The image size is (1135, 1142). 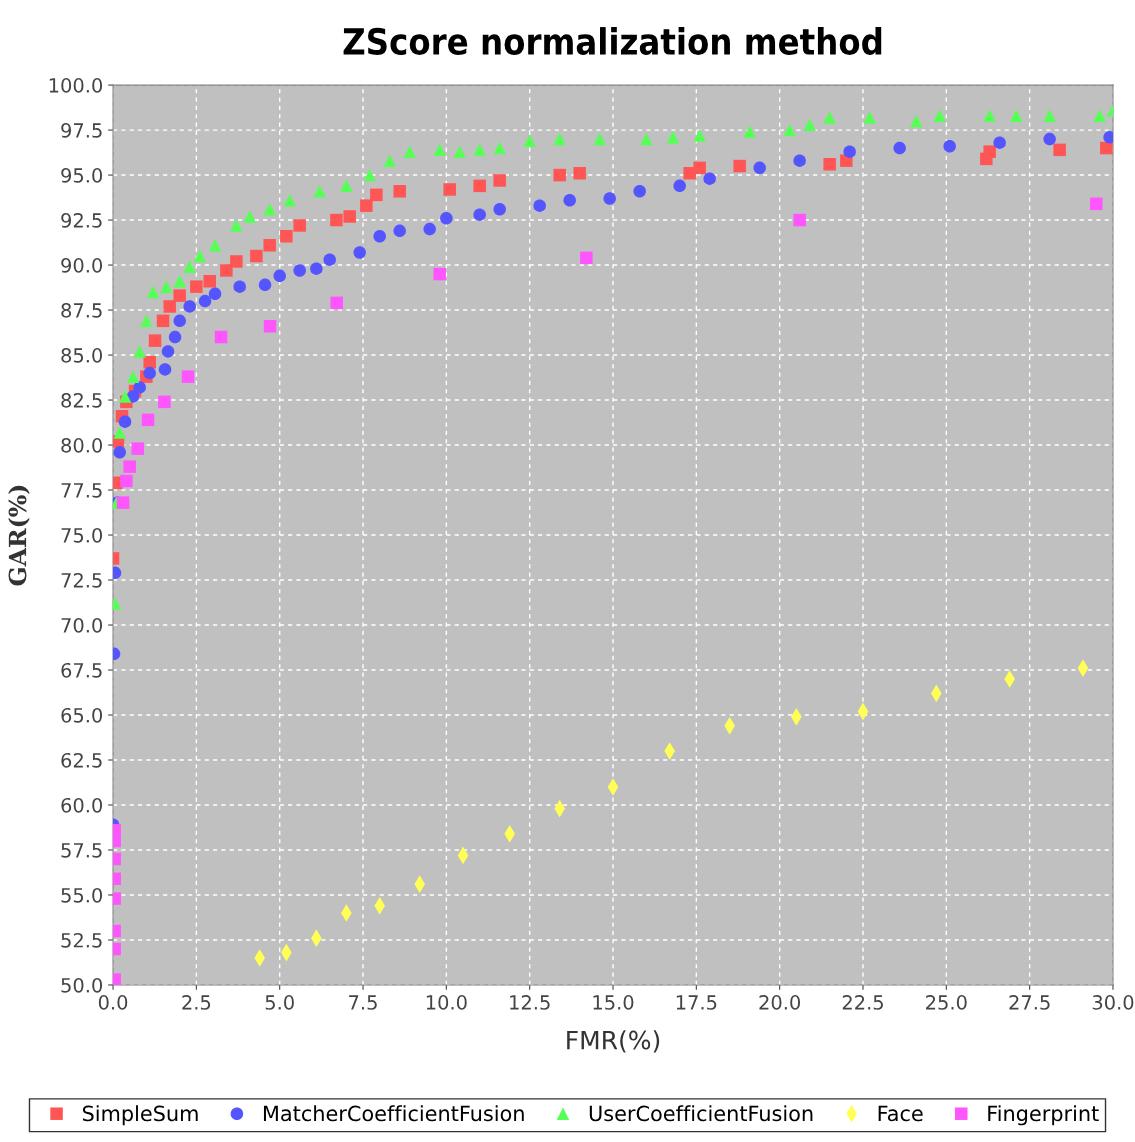 What do you see at coordinates (696, 1002) in the screenshot?
I see `x-tick-label: 17.5` at bounding box center [696, 1002].